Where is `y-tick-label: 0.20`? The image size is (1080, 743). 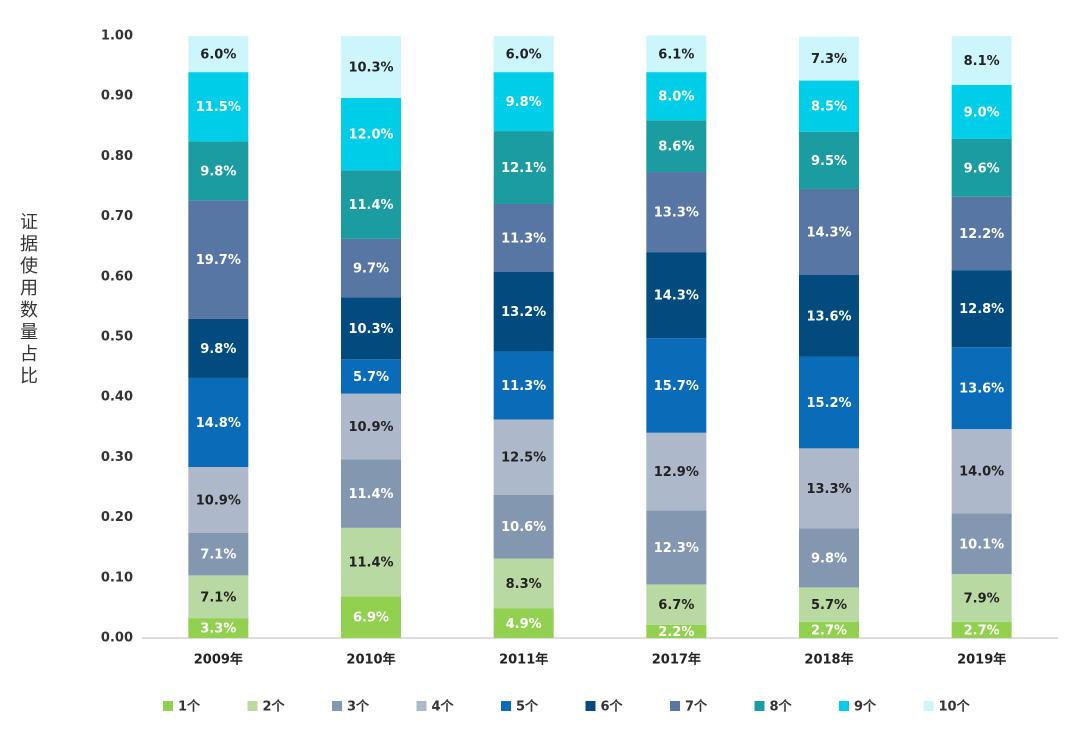 y-tick-label: 0.20 is located at coordinates (117, 517).